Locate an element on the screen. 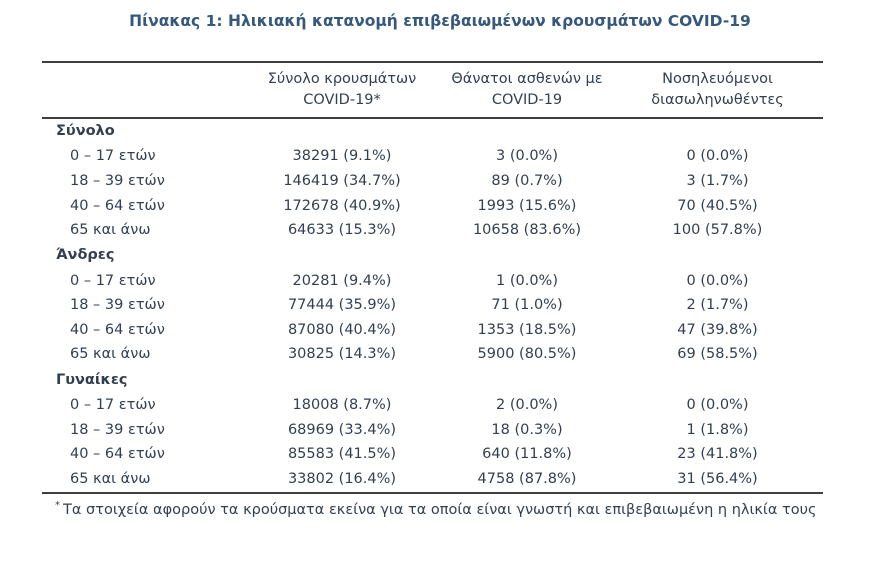 This screenshot has width=880, height=564. section-label: Άνδρες is located at coordinates (85, 255).